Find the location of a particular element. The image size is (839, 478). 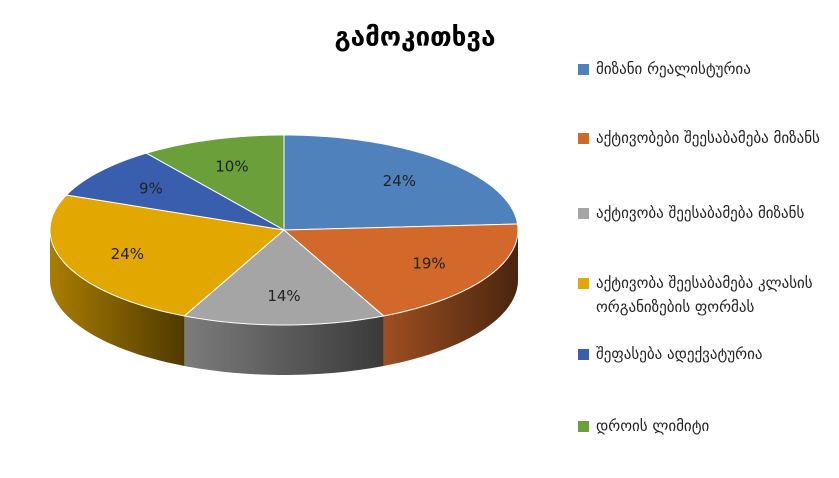

legend-item: მიზანი რეალისტურია is located at coordinates (708, 69).